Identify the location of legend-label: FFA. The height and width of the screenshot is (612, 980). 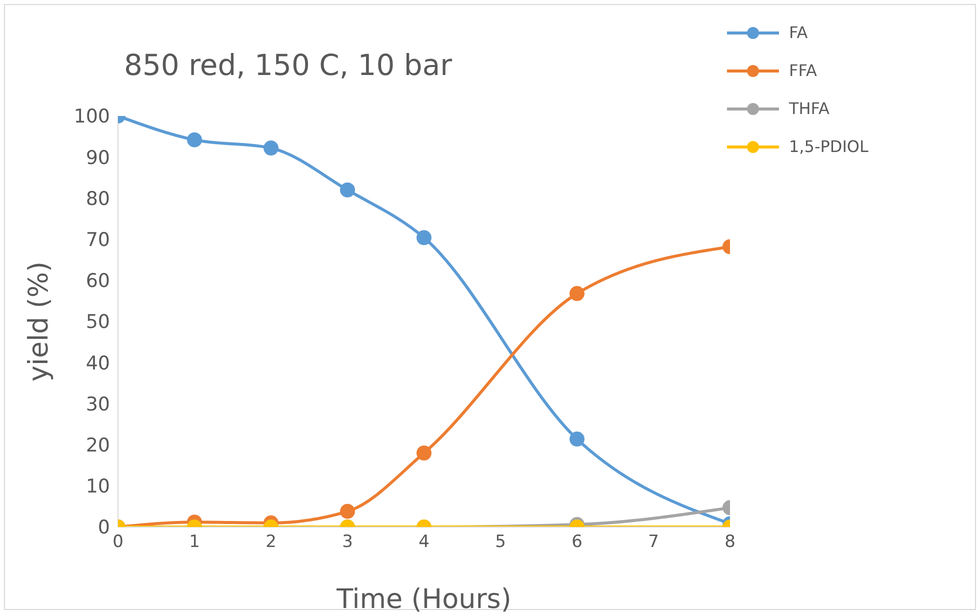
(803, 71).